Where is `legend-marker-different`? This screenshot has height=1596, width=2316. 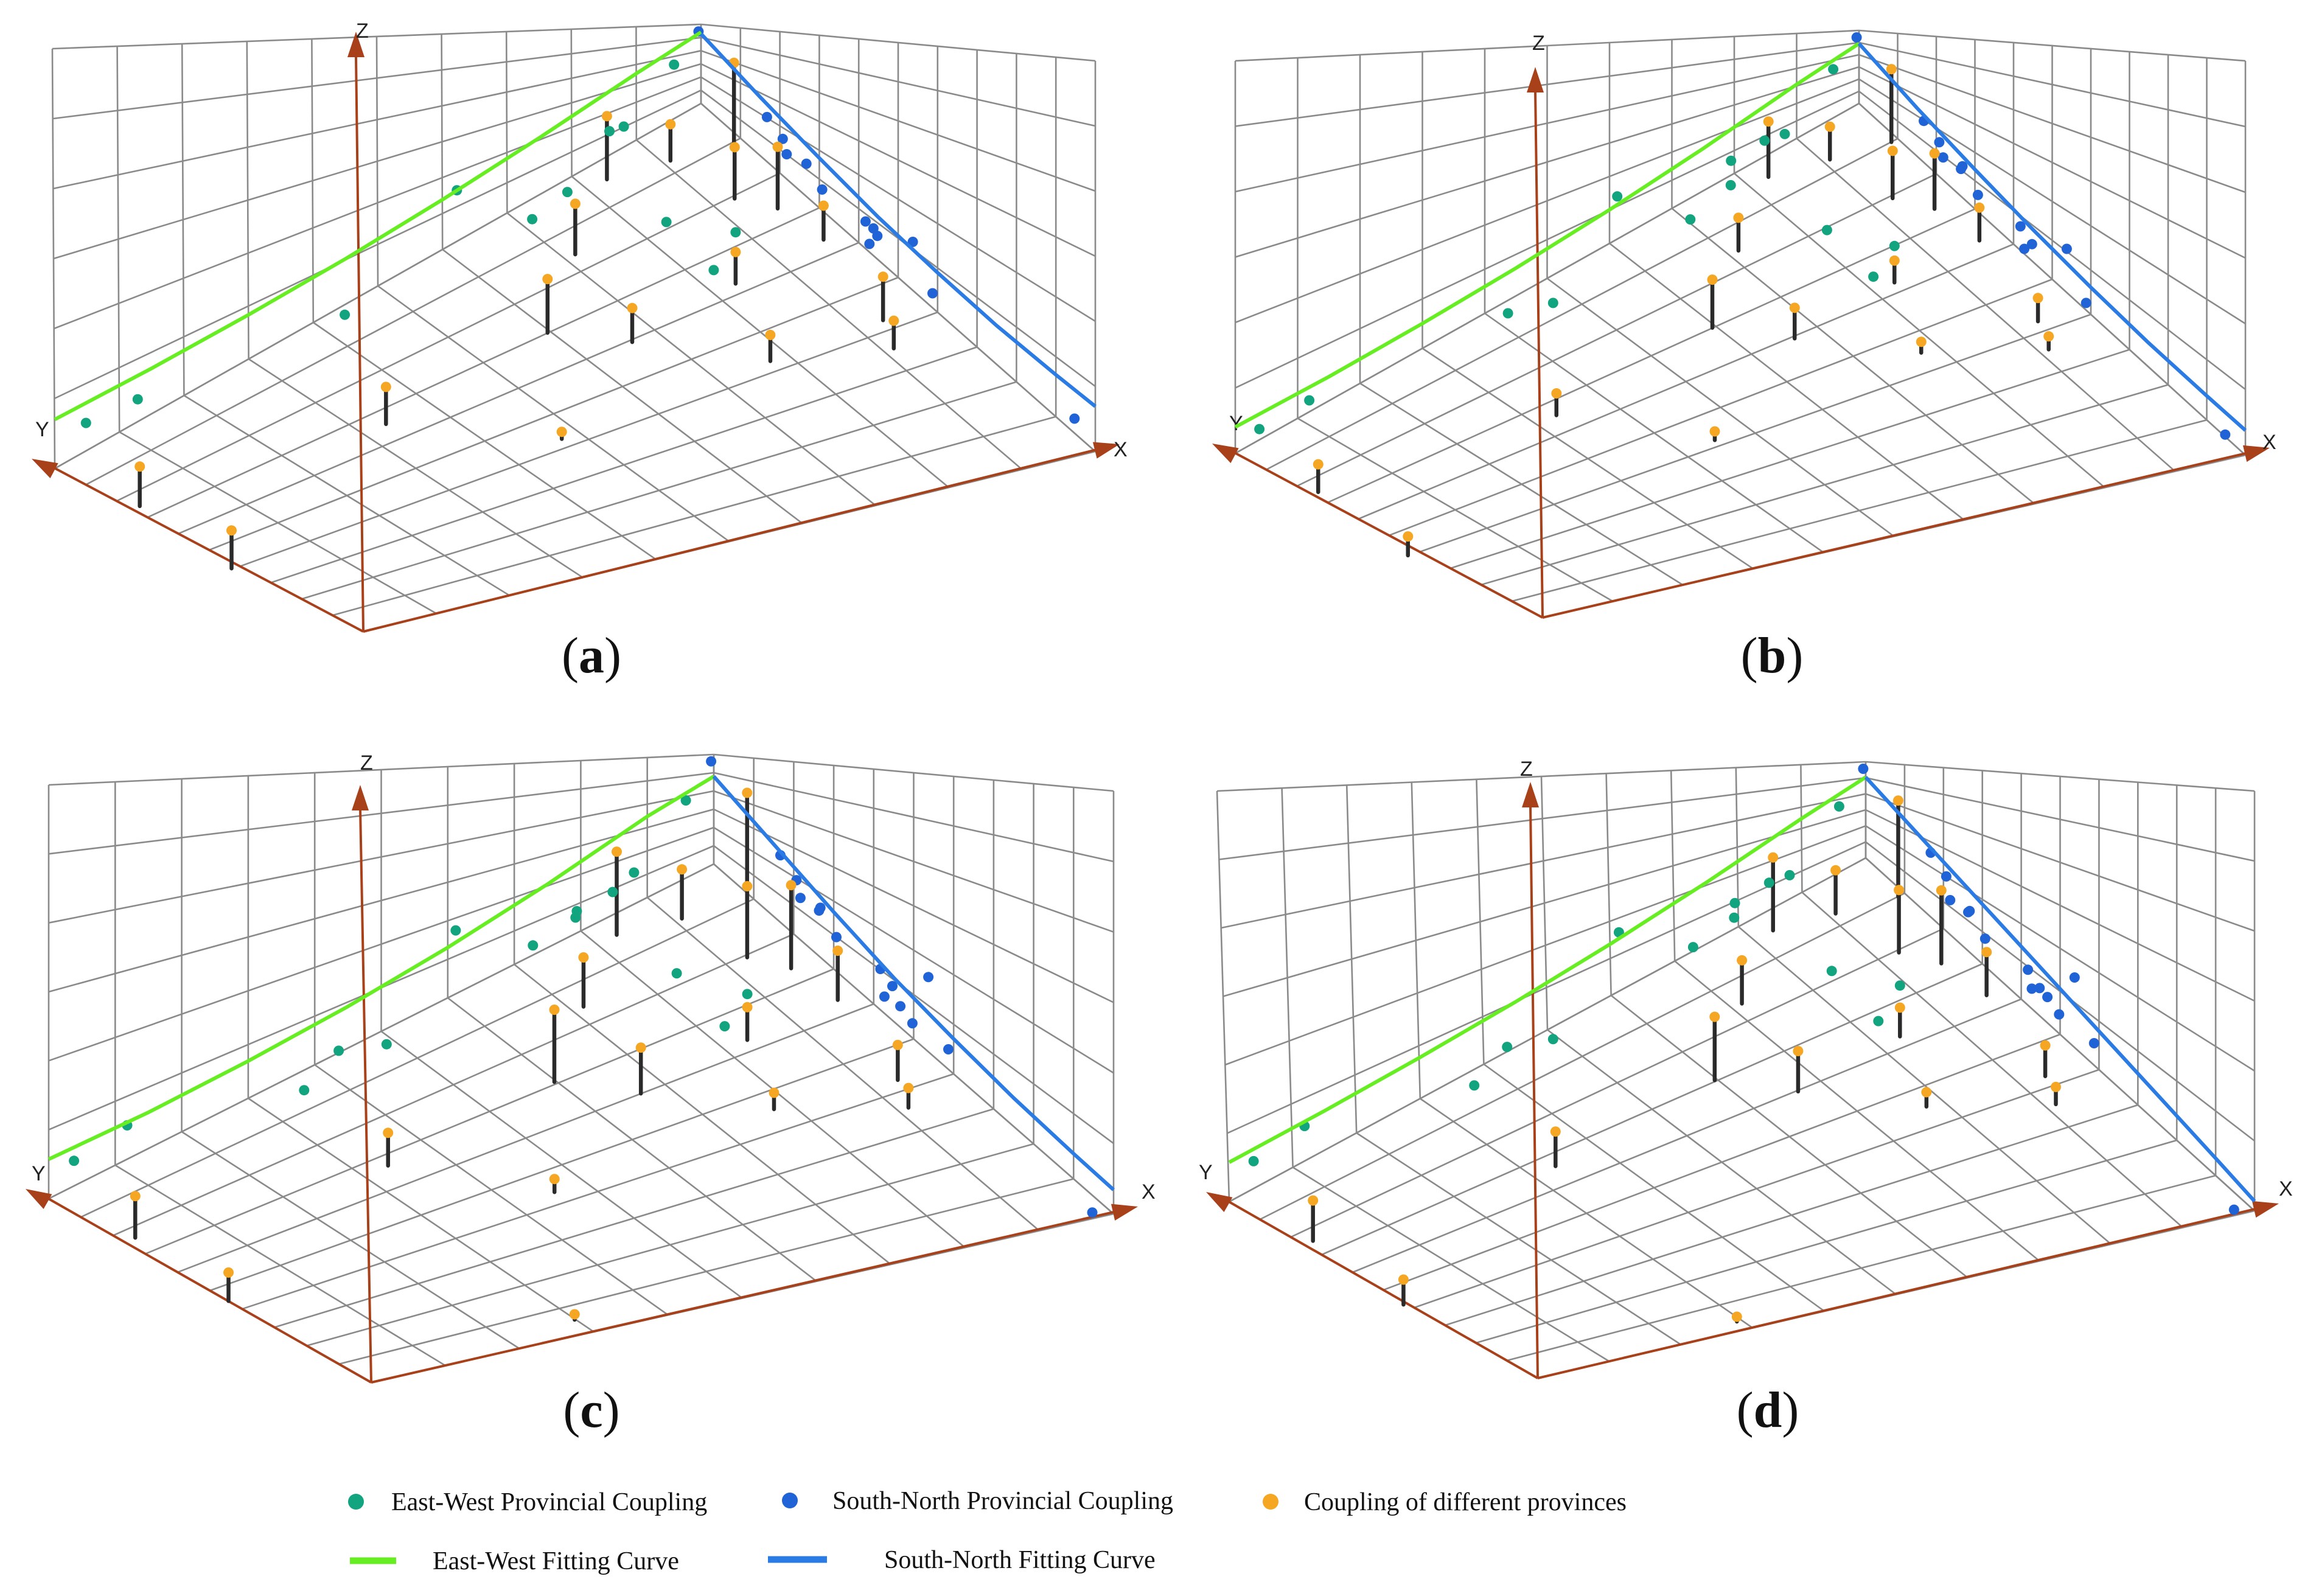
legend-marker-different is located at coordinates (1270, 1502).